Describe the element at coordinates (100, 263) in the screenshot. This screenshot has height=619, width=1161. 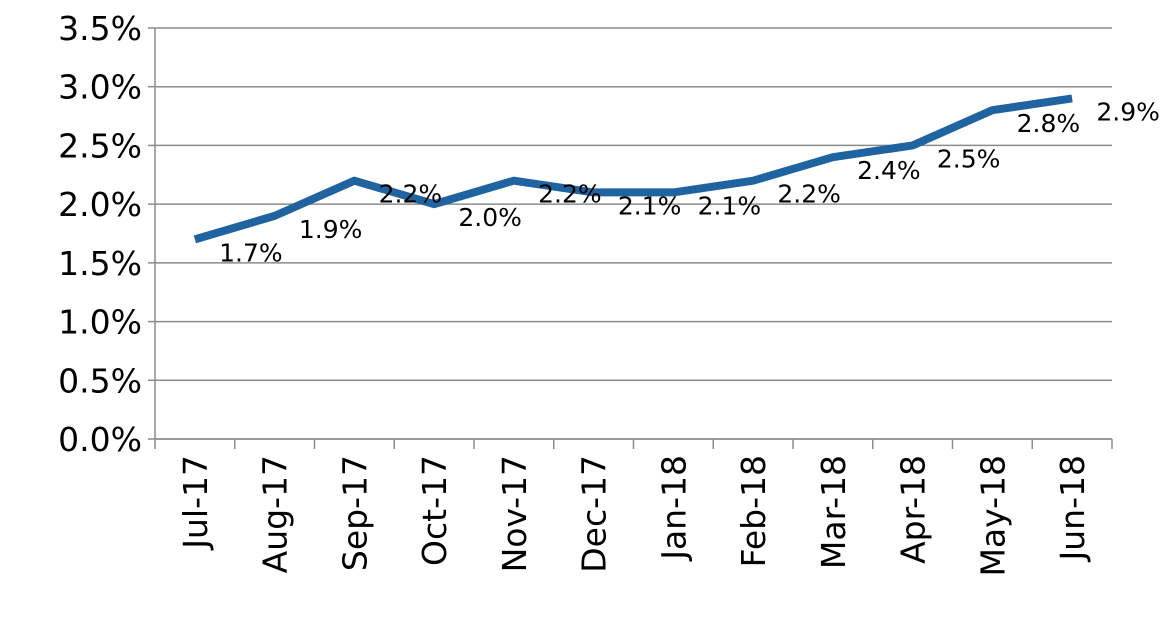
I see `y-tick-label: 1.5%` at that location.